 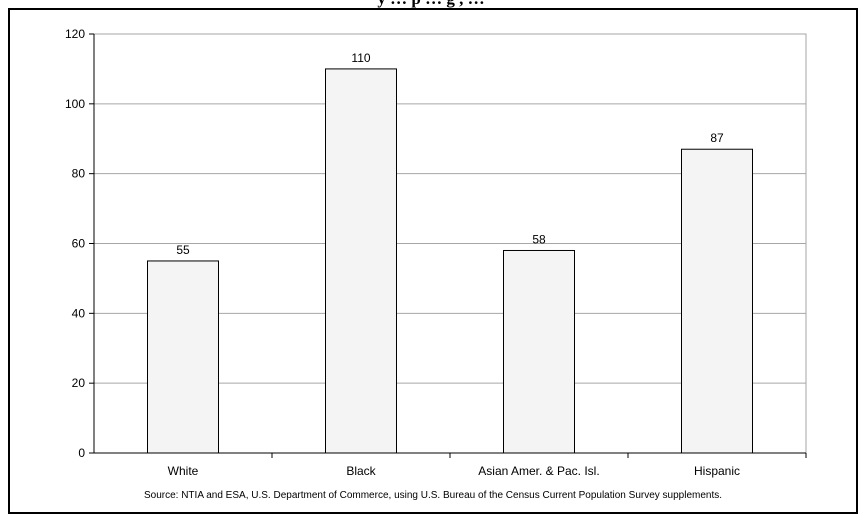 What do you see at coordinates (183, 471) in the screenshot?
I see `x-tick-label: White` at bounding box center [183, 471].